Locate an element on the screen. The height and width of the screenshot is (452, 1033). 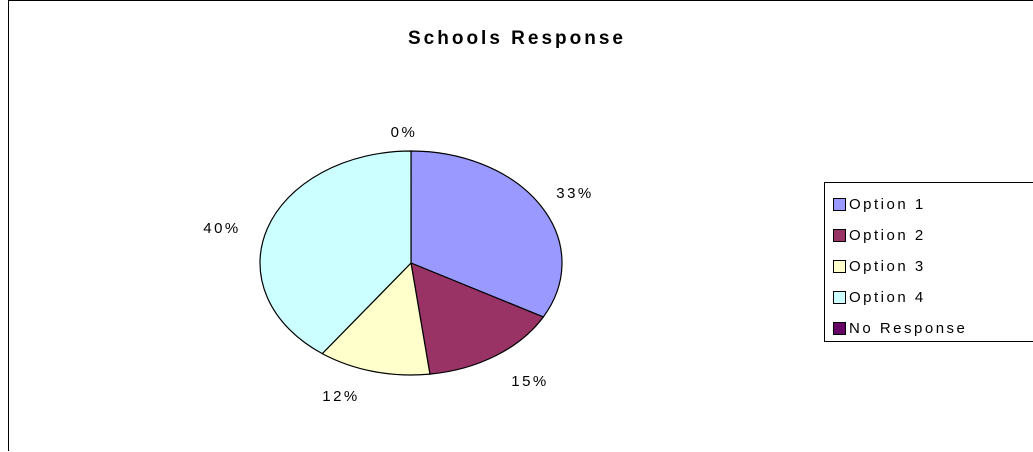
legend-label: Option 4 is located at coordinates (887, 297).